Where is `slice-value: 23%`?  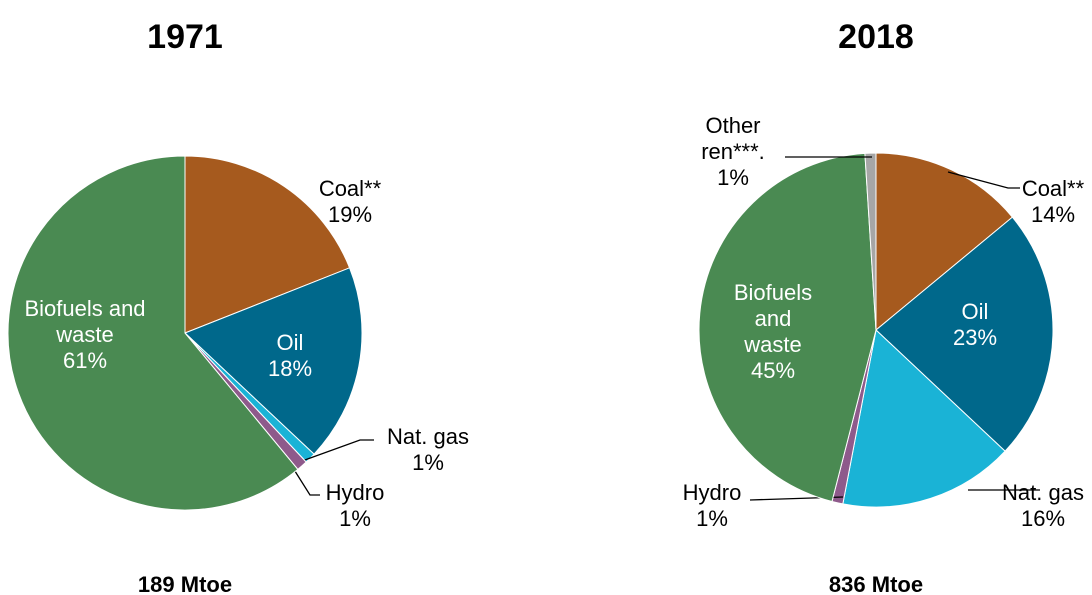
slice-value: 23% is located at coordinates (975, 337).